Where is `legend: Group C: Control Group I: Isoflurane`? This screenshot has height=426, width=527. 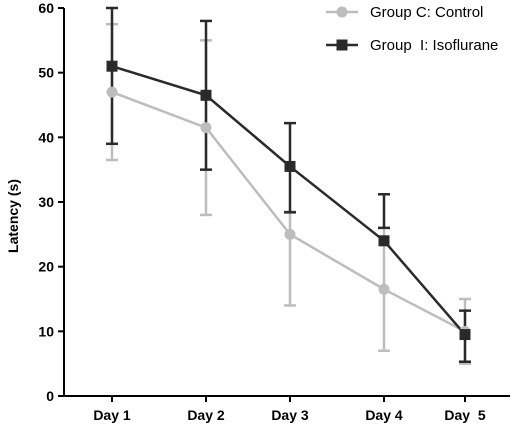
legend: Group C: Control Group I: Isoflurane is located at coordinates (412, 29).